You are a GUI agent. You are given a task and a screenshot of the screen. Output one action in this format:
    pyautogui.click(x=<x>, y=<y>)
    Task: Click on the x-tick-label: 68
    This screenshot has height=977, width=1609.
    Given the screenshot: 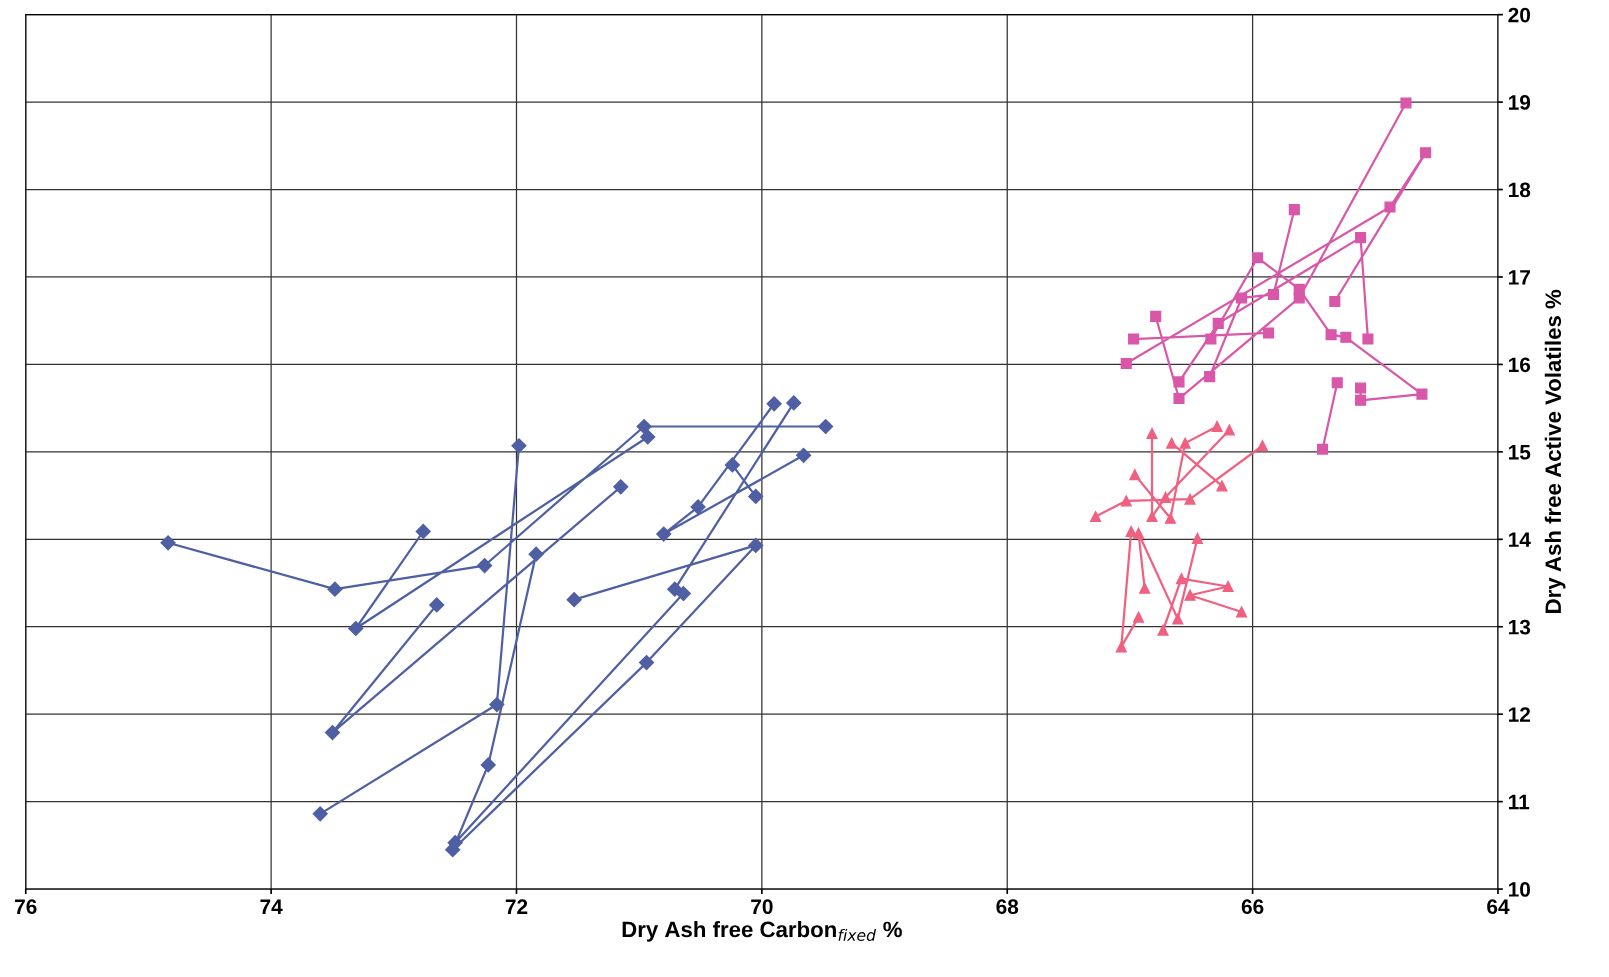 What is the action you would take?
    pyautogui.click(x=1007, y=907)
    